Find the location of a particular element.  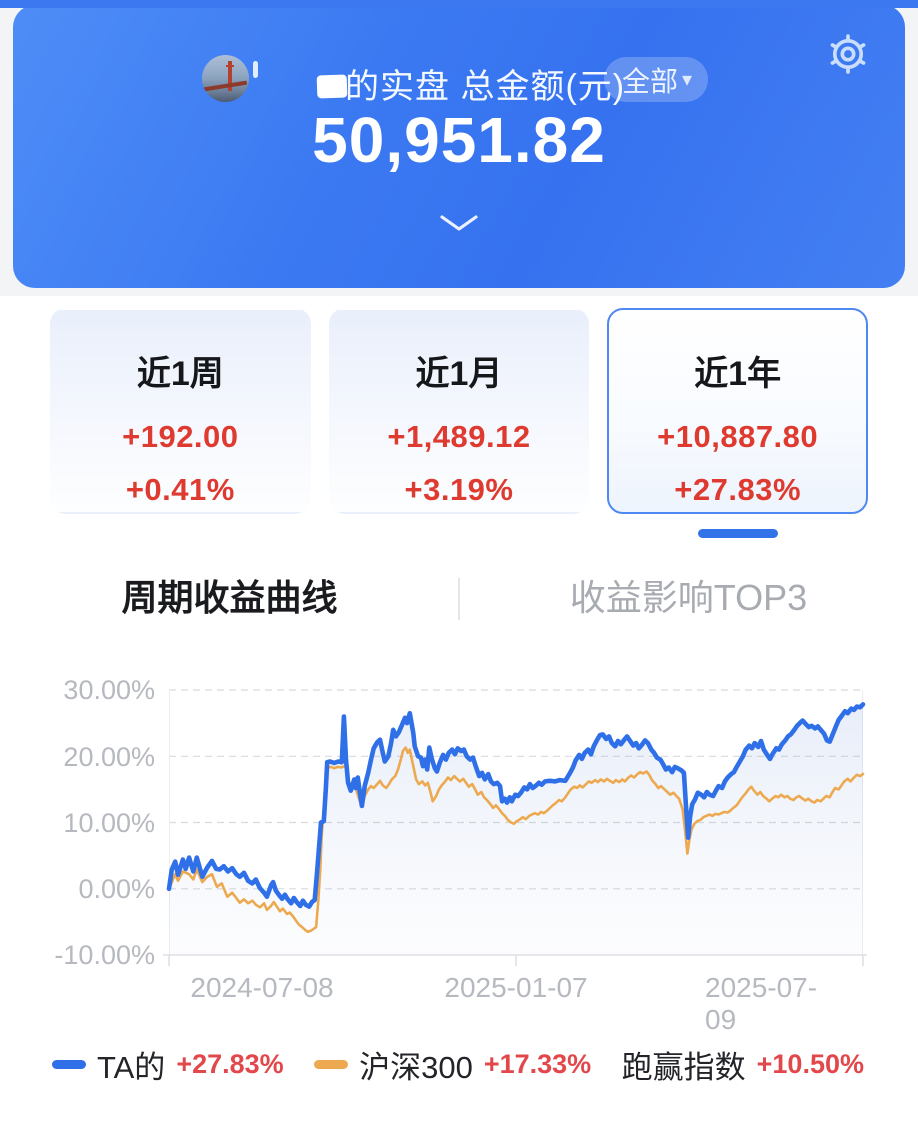

legend-label: 沪深300 is located at coordinates (416, 1067).